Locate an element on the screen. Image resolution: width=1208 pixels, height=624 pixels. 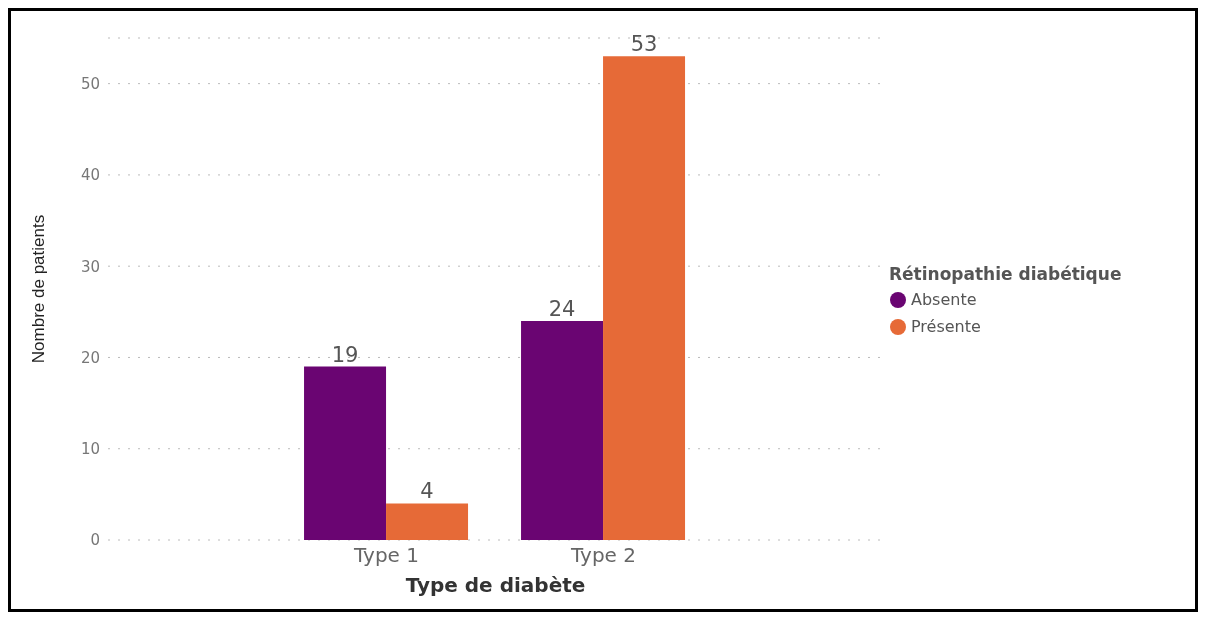
legend-label: Présente is located at coordinates (946, 326).